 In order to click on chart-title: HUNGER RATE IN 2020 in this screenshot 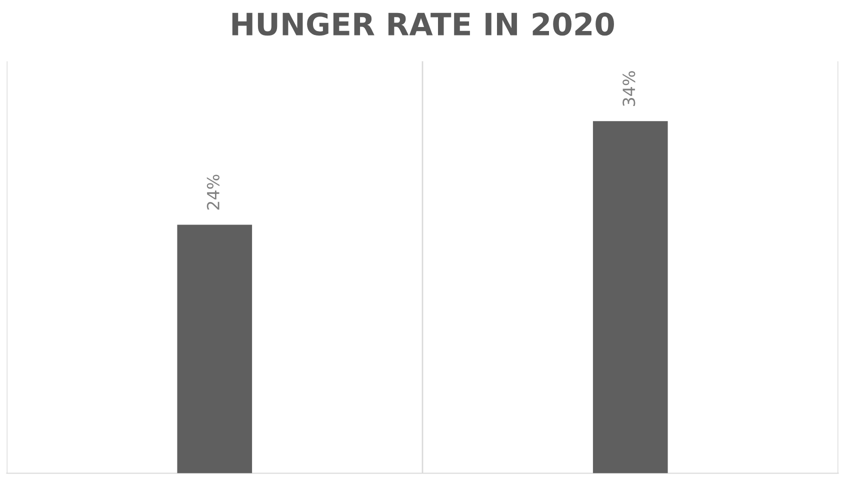, I will do `click(423, 24)`.